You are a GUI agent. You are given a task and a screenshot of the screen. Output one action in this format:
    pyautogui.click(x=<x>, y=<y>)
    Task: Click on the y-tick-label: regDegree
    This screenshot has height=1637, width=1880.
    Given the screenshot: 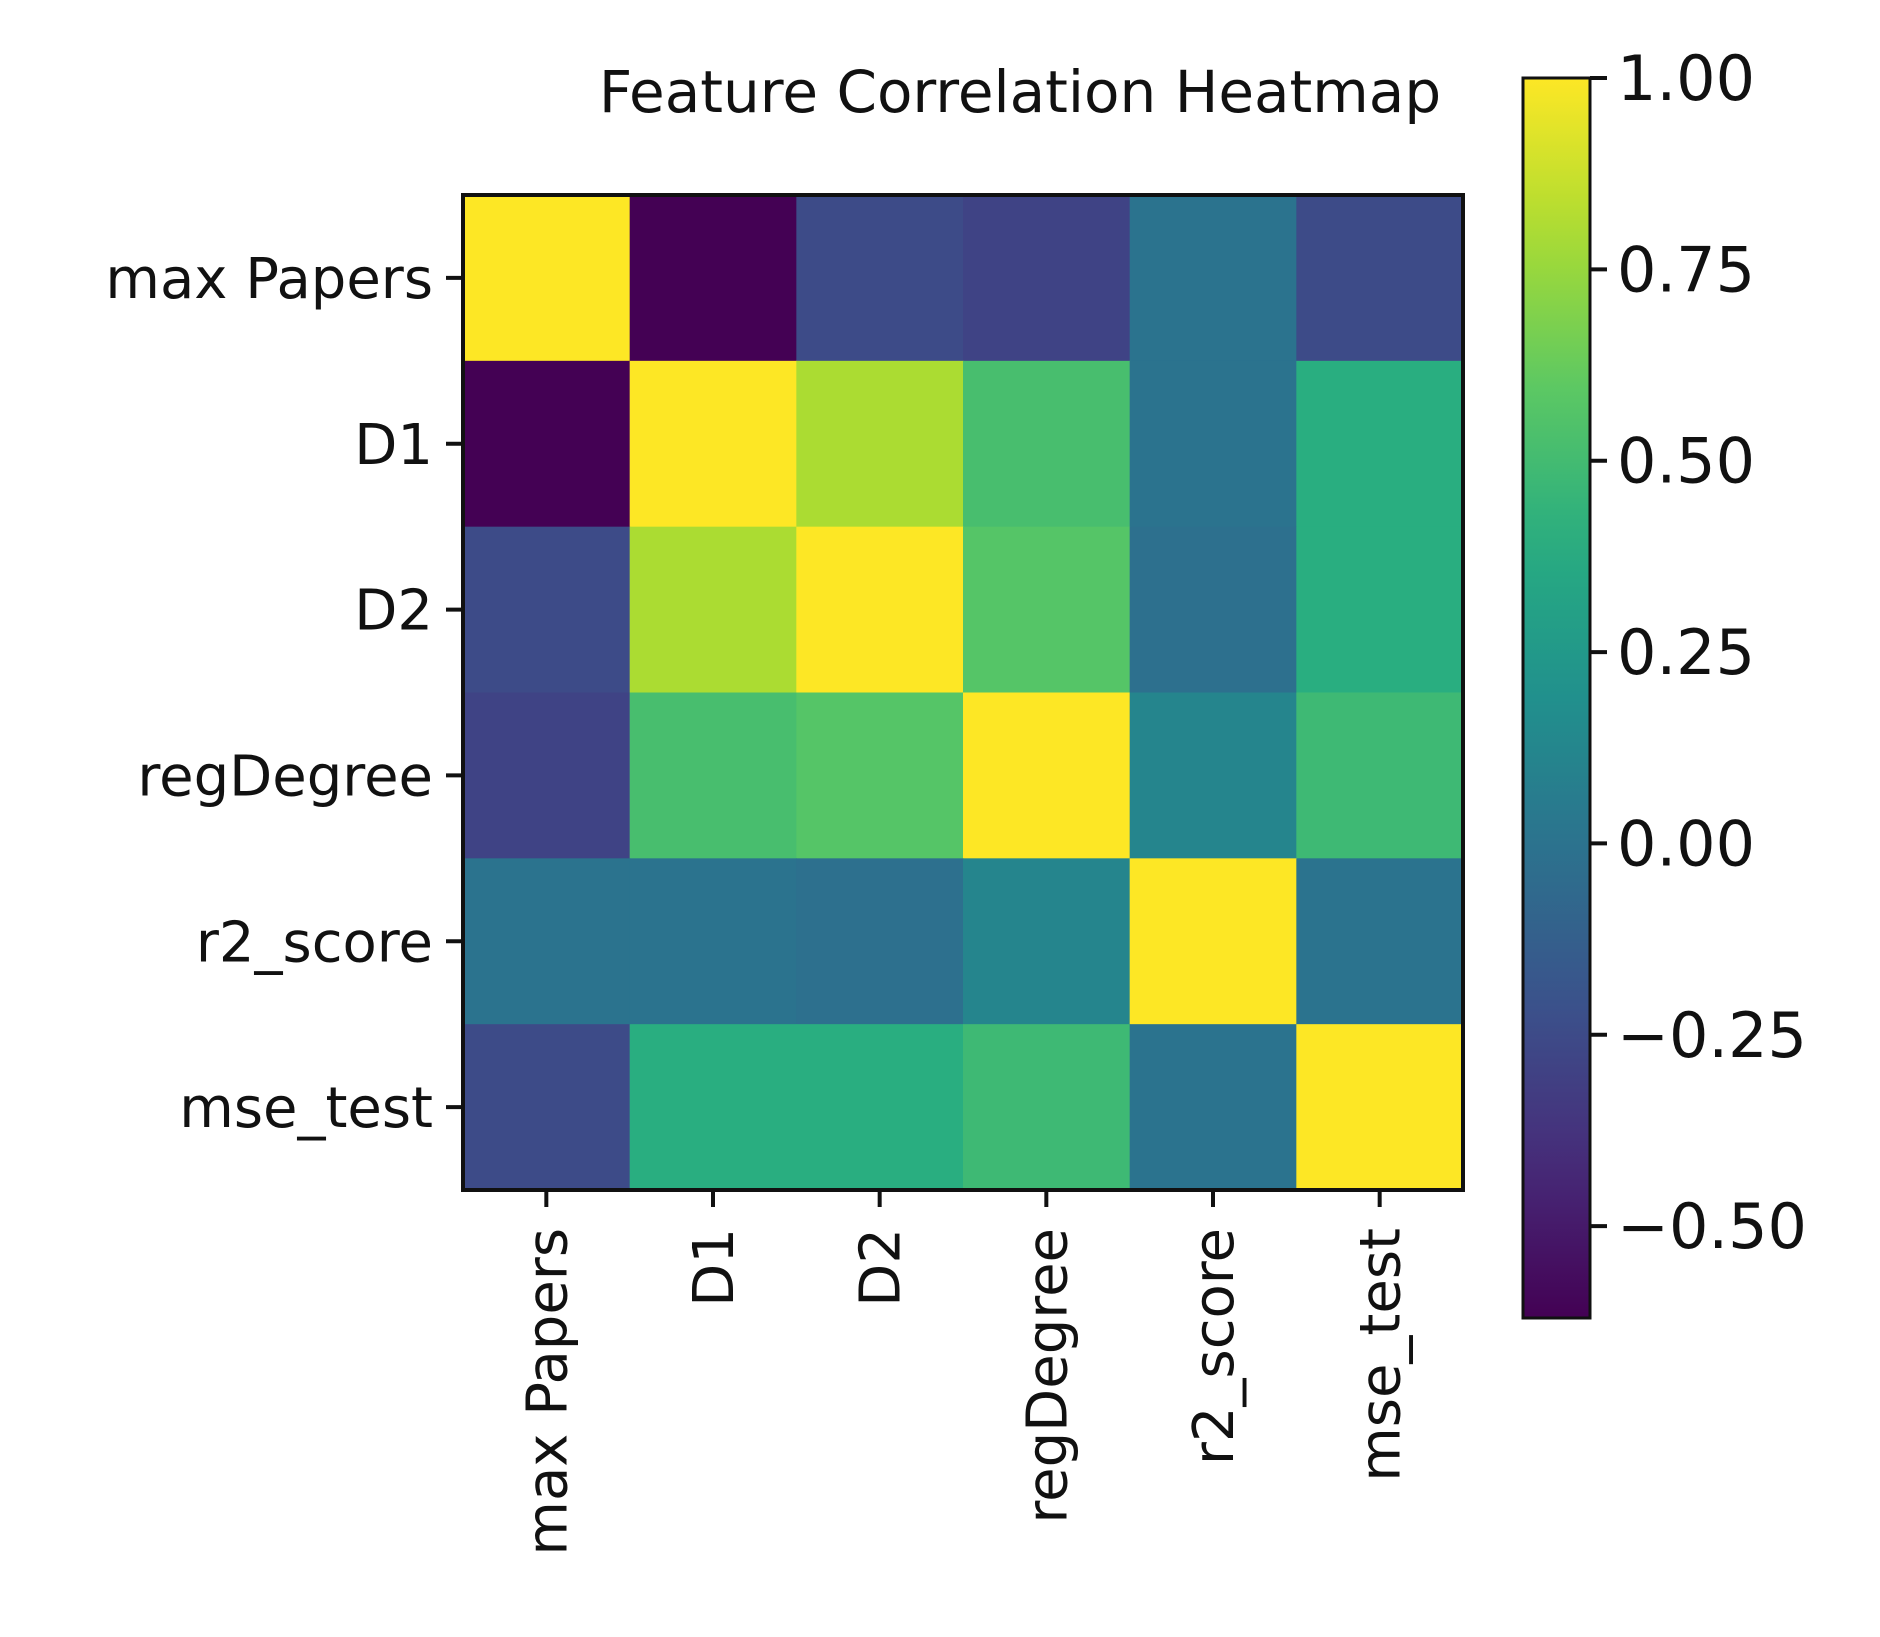 What is the action you would take?
    pyautogui.click(x=285, y=776)
    